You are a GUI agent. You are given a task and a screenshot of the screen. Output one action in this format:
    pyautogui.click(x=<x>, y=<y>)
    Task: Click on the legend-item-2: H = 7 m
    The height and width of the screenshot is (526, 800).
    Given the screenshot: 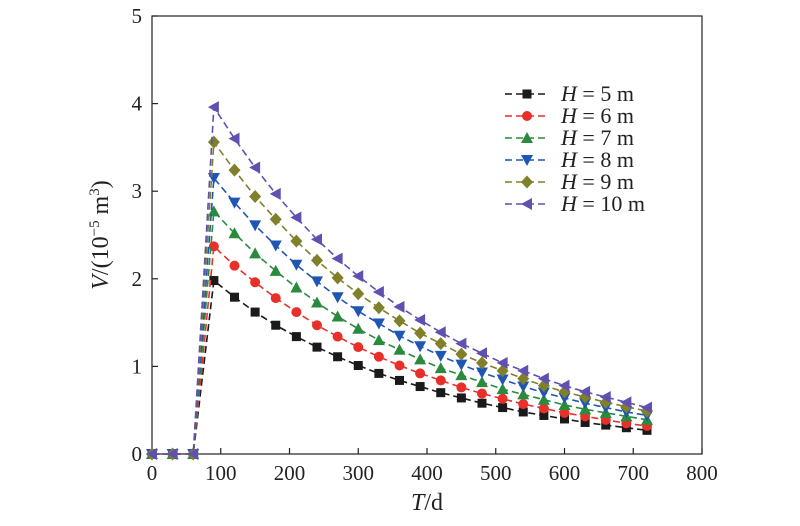 What is the action you would take?
    pyautogui.click(x=569, y=137)
    